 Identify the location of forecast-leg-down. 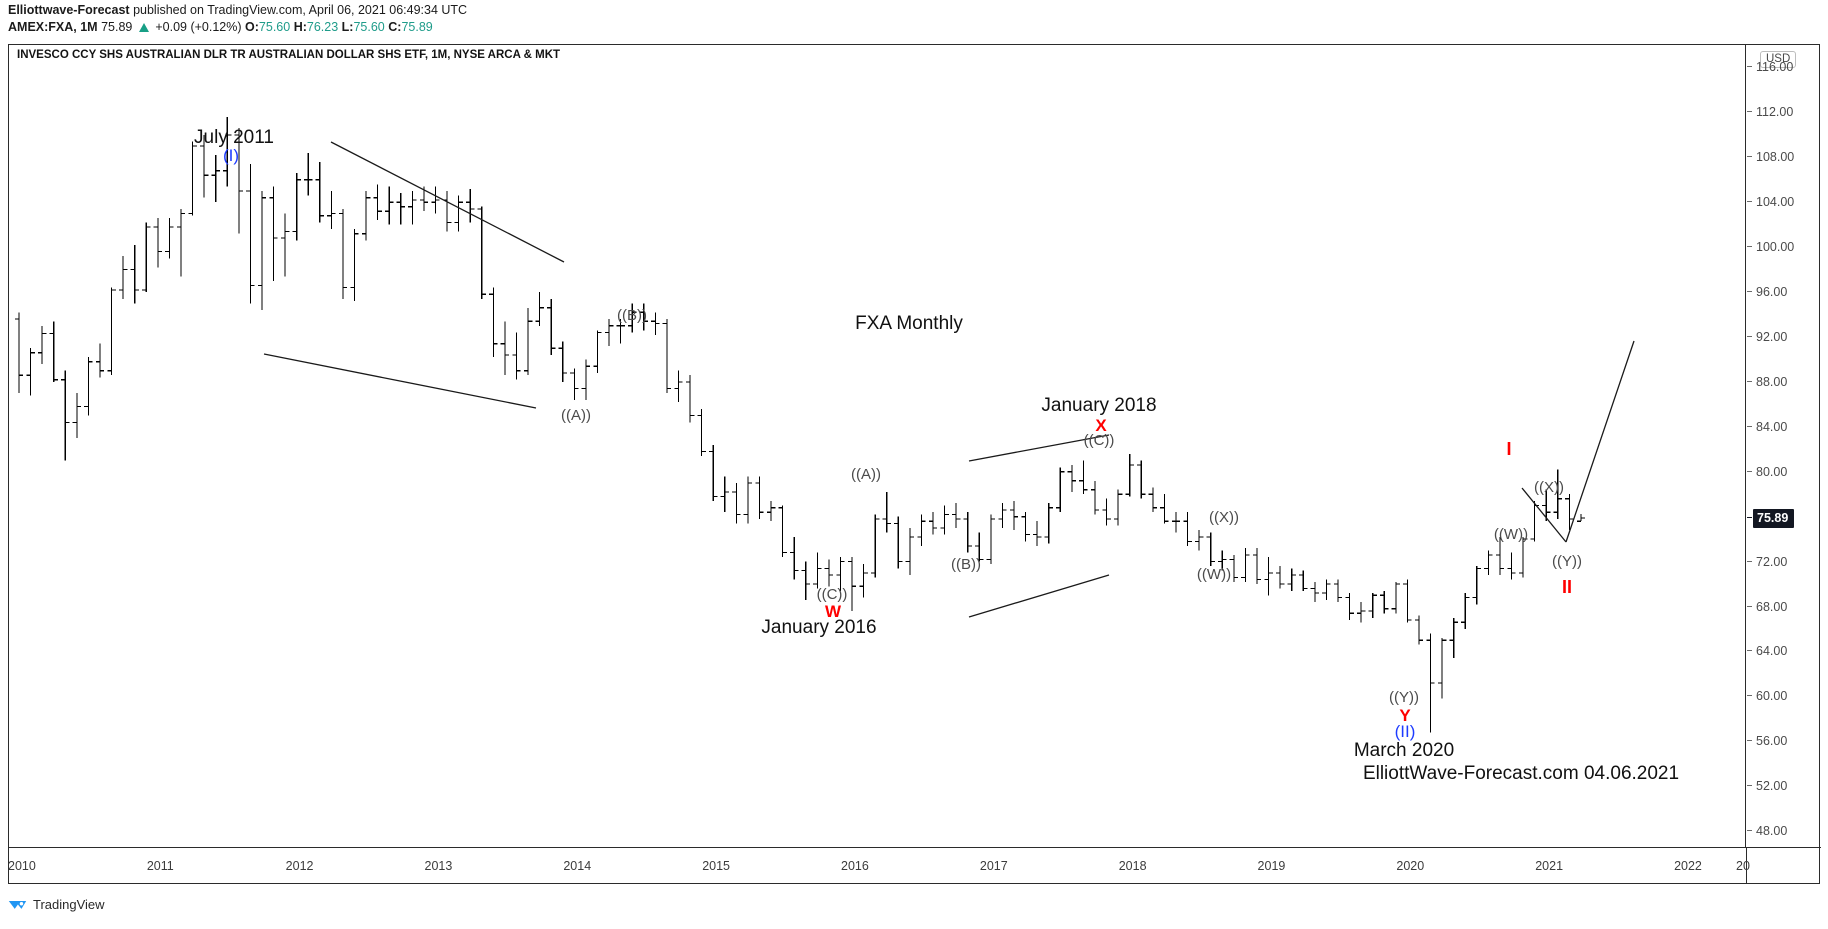
(1544, 515).